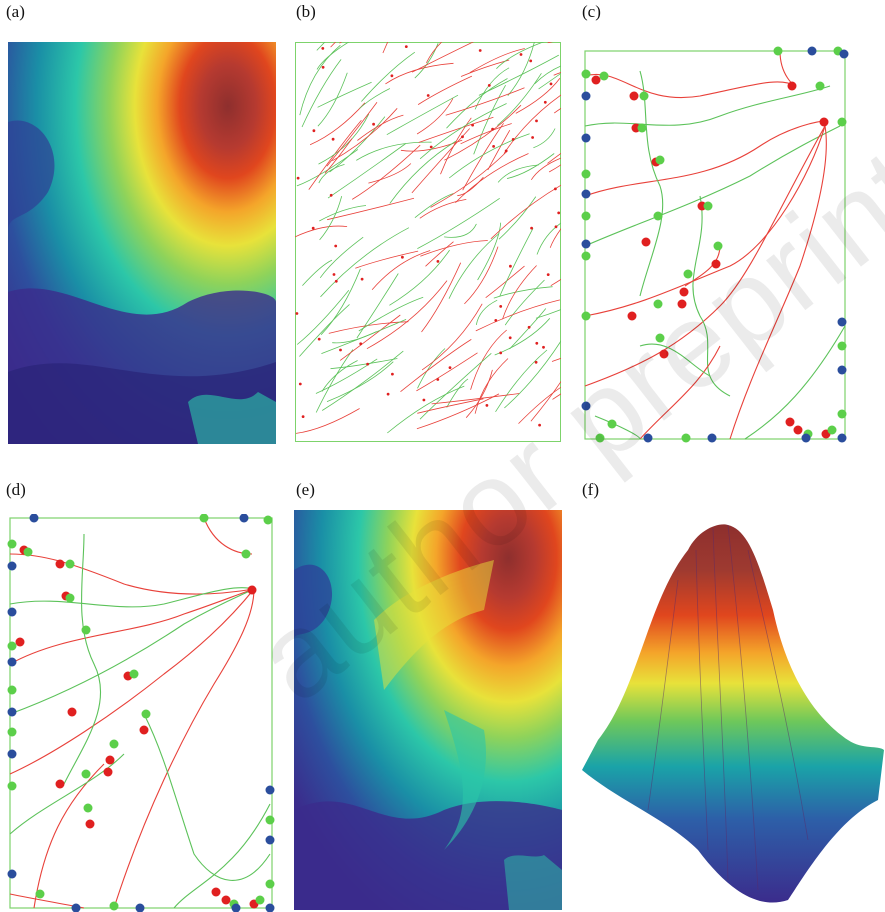 This screenshot has width=885, height=912. What do you see at coordinates (715, 244) in the screenshot?
I see `node-group-c` at bounding box center [715, 244].